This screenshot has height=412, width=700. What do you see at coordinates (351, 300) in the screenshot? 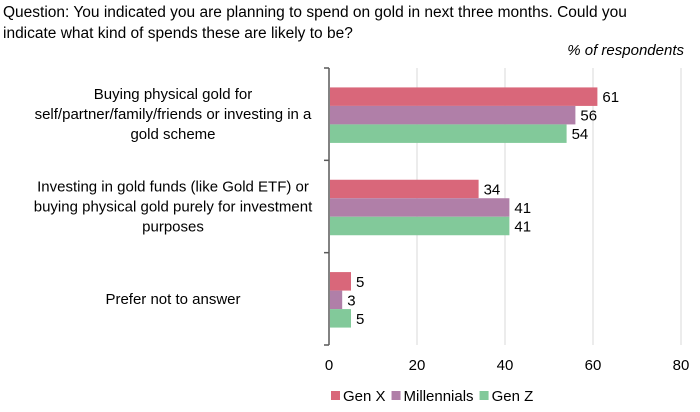
I see `data-label: 3` at bounding box center [351, 300].